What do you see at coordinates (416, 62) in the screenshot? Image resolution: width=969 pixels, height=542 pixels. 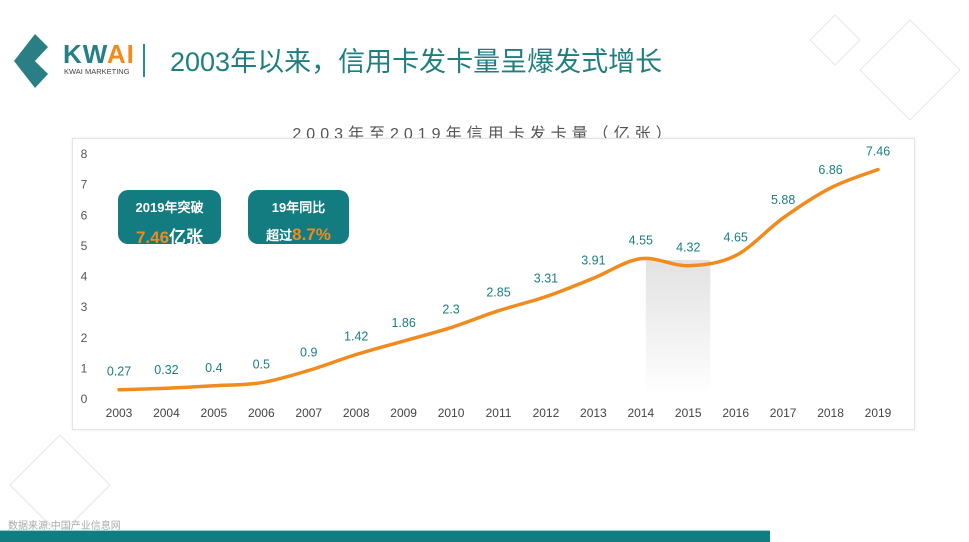 I see `page-title: 2003年以来，信用卡发卡量呈爆发式增长` at bounding box center [416, 62].